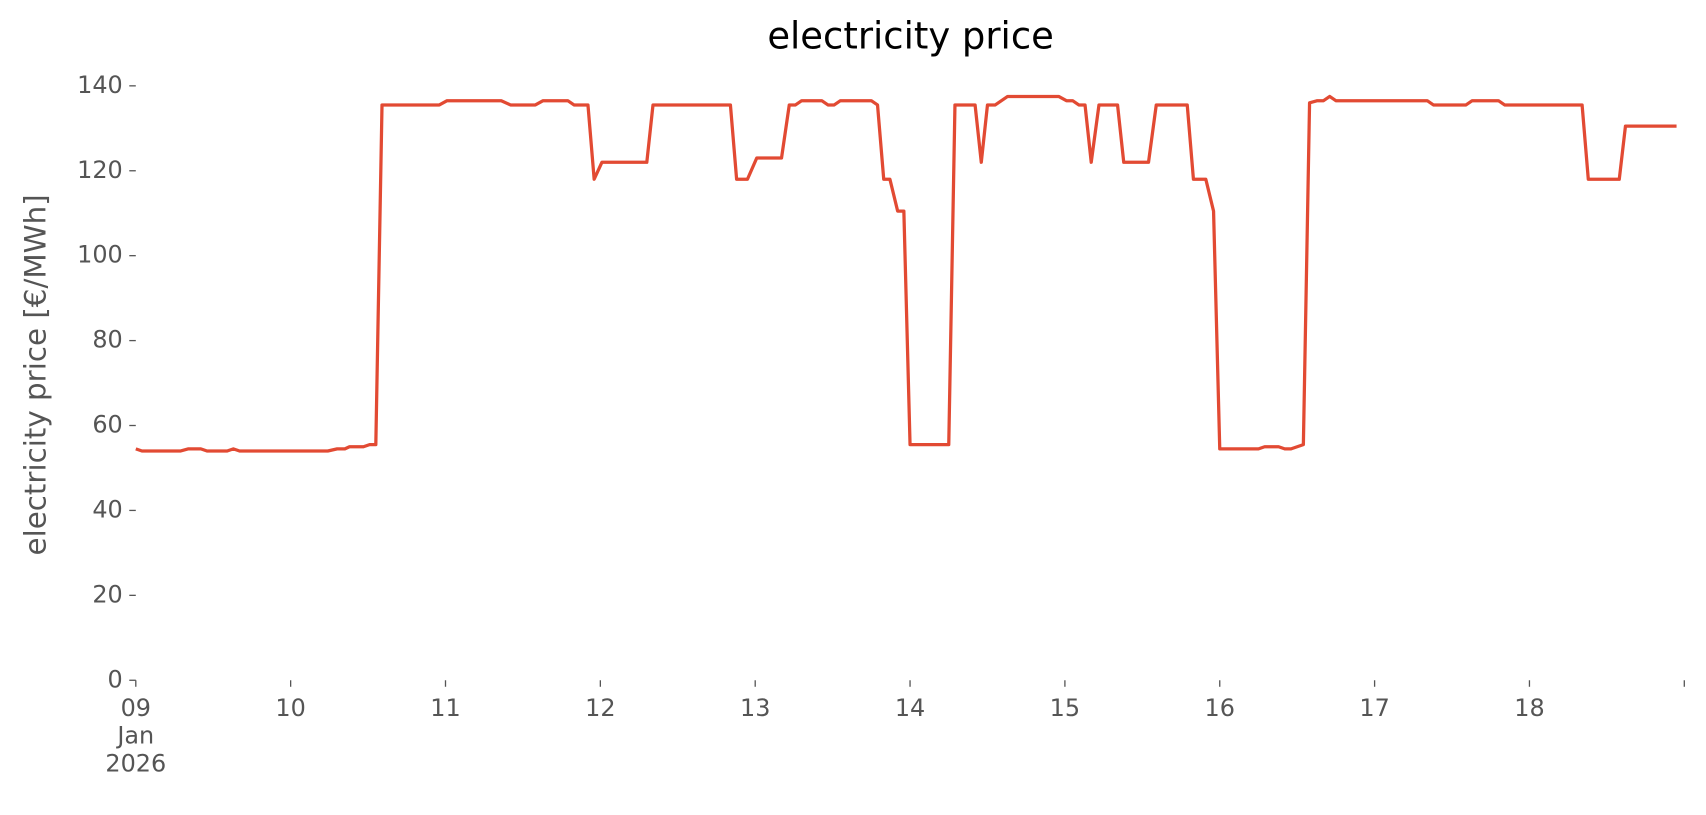  I want to click on x-tick-label: 12, so click(600, 709).